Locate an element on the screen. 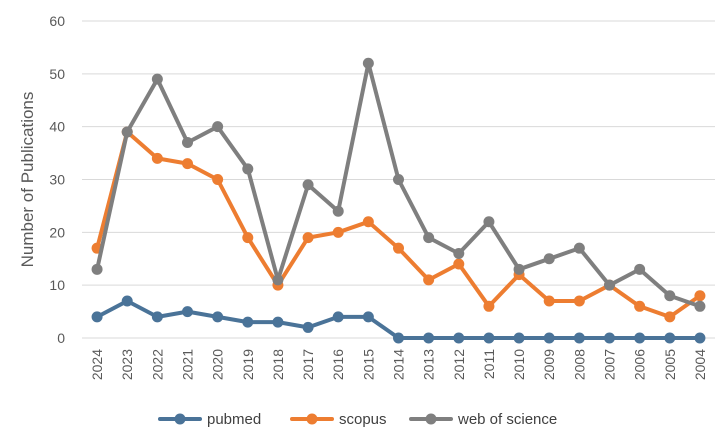  legend-item-web-of-science: web of science is located at coordinates (483, 419).